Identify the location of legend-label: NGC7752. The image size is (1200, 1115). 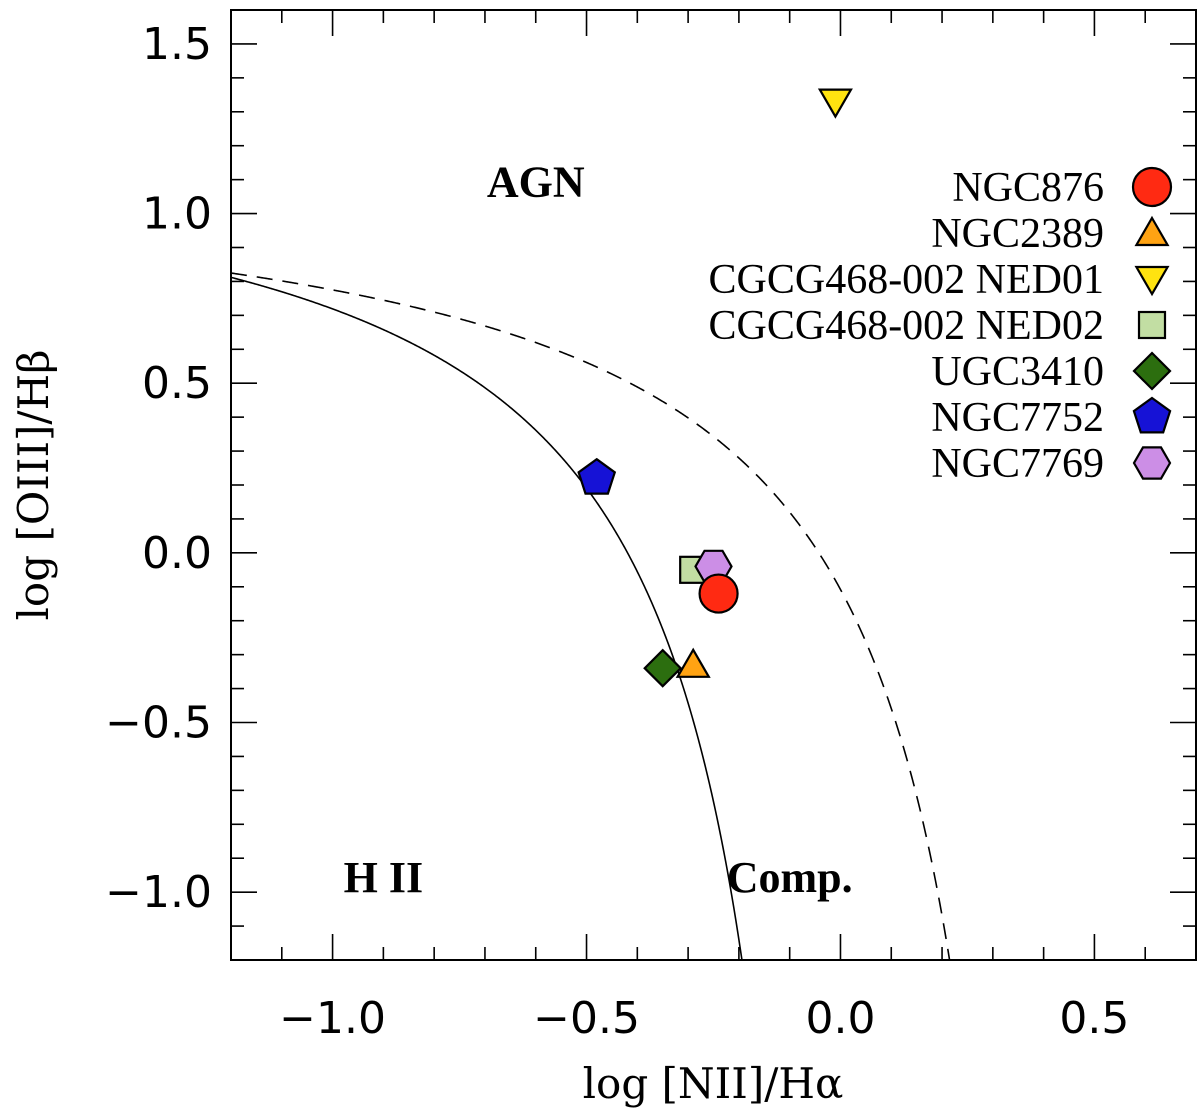
(1017, 418).